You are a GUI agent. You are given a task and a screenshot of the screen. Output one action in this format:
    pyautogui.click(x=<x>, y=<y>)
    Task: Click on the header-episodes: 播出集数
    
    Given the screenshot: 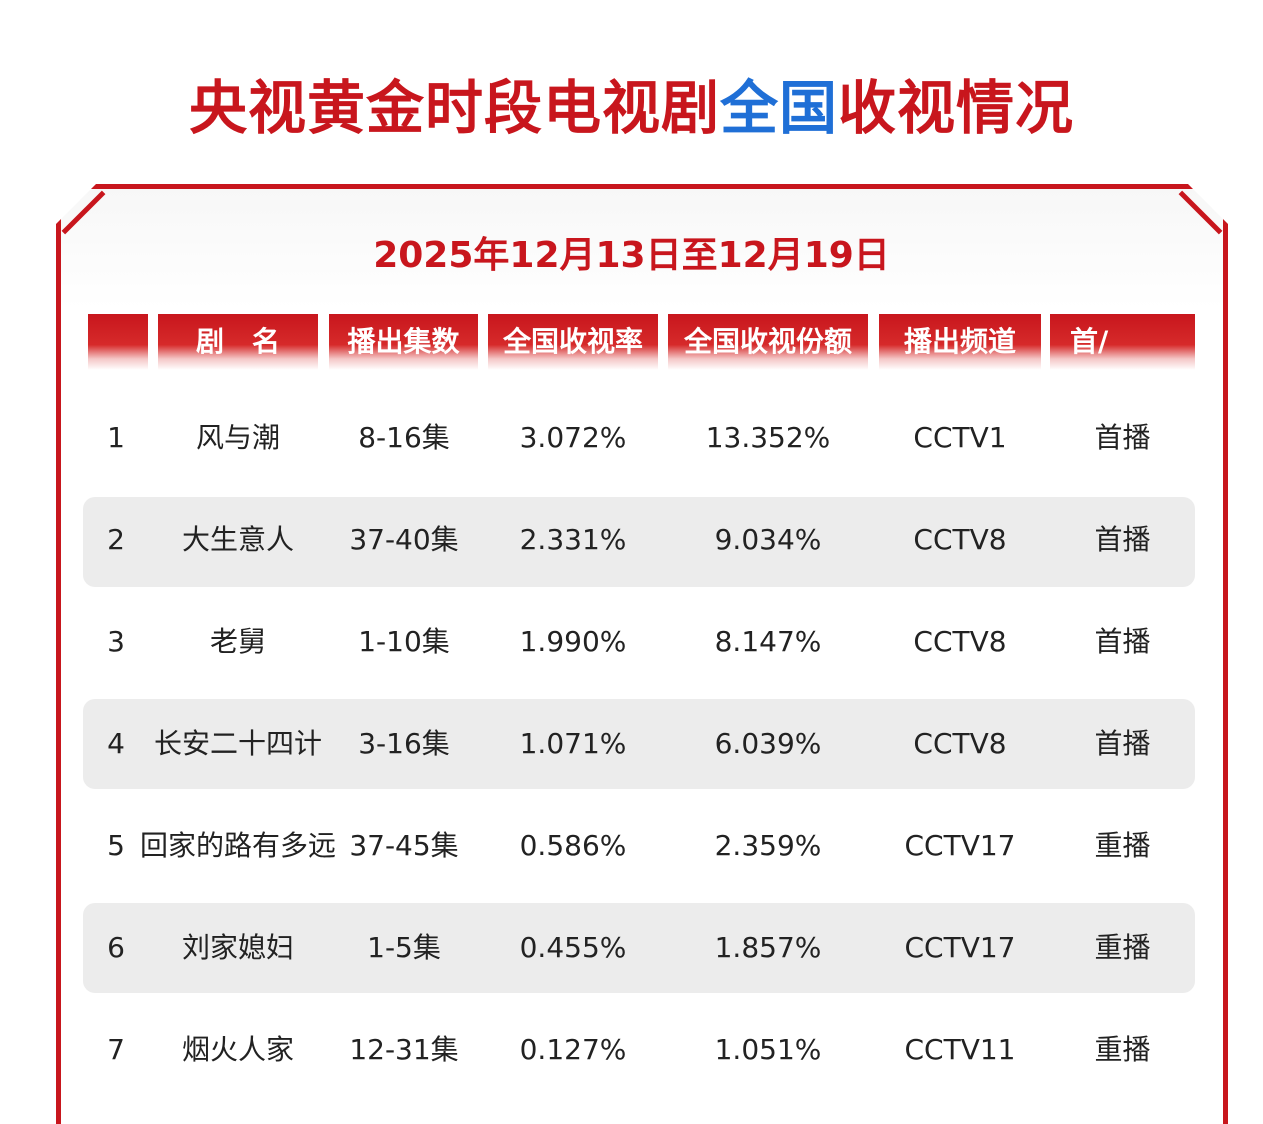 What is the action you would take?
    pyautogui.click(x=403, y=342)
    